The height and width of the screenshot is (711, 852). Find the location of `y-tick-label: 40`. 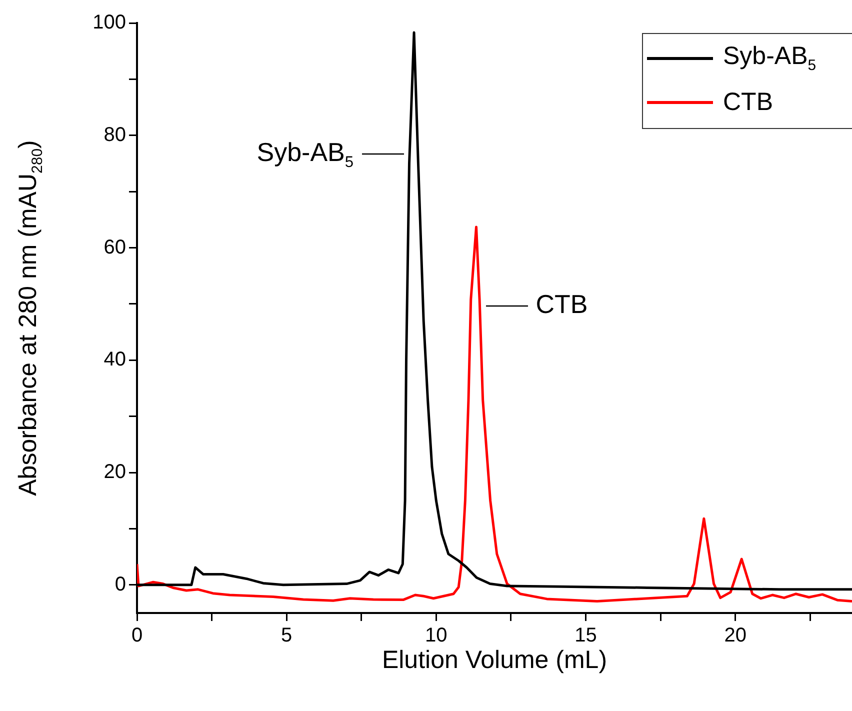

y-tick-label: 40 is located at coordinates (115, 359).